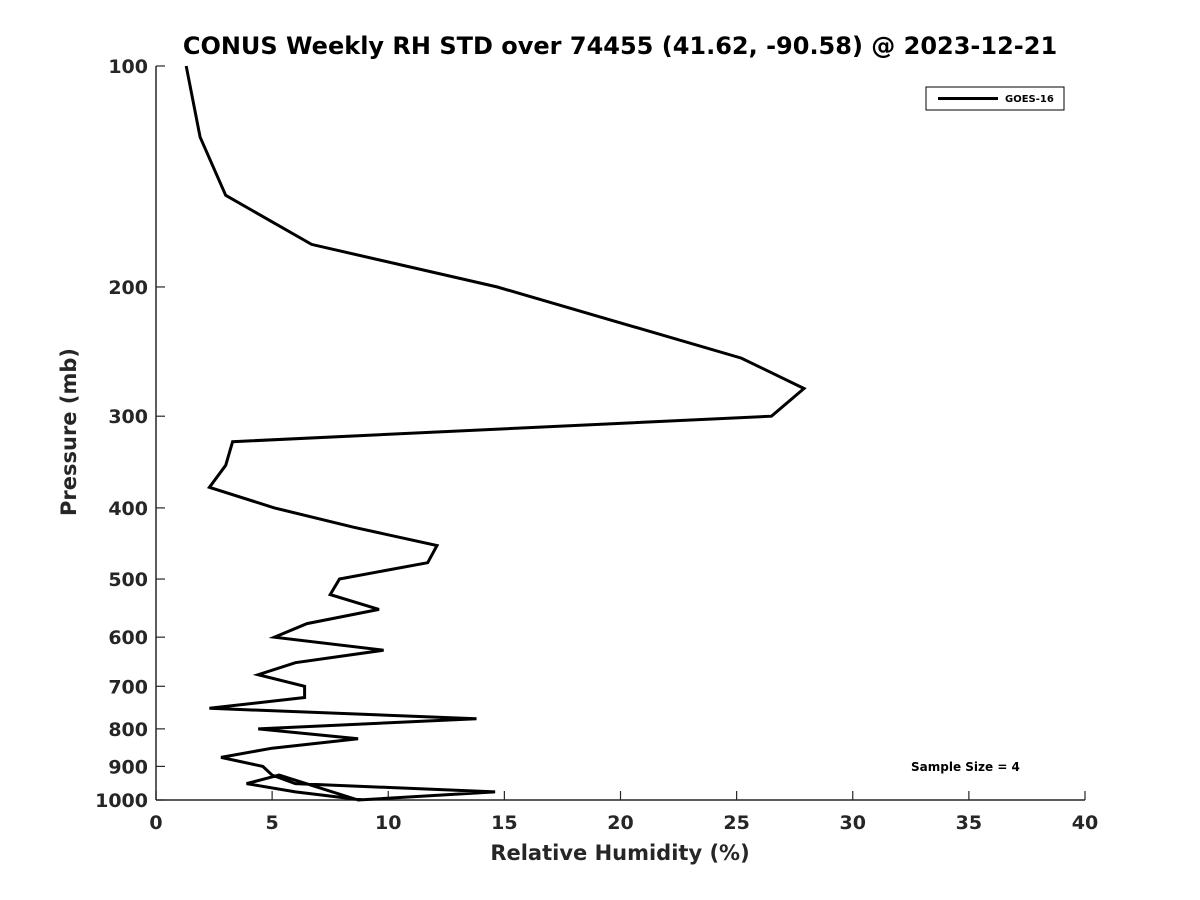  What do you see at coordinates (128, 730) in the screenshot?
I see `y-tick-label: 800` at bounding box center [128, 730].